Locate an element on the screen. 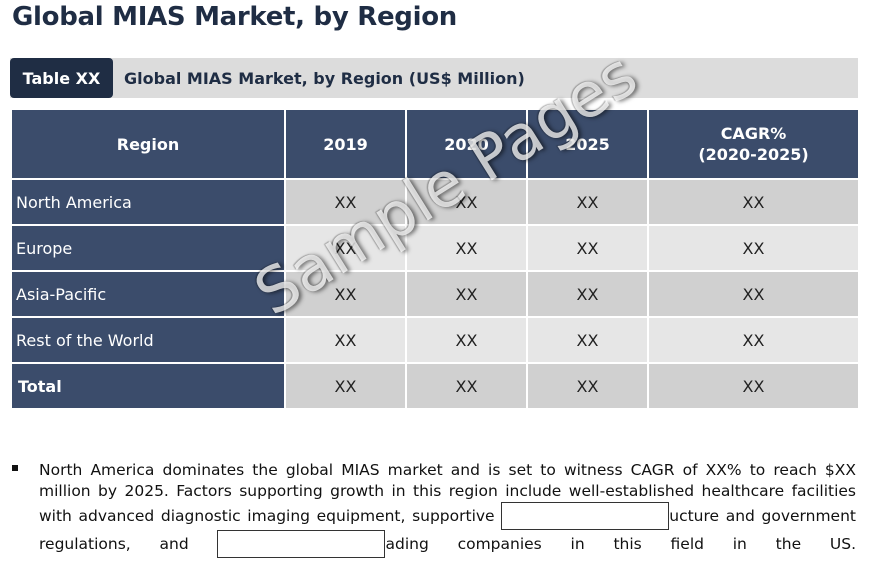  table-row: North America XX XX XX XX is located at coordinates (435, 202).